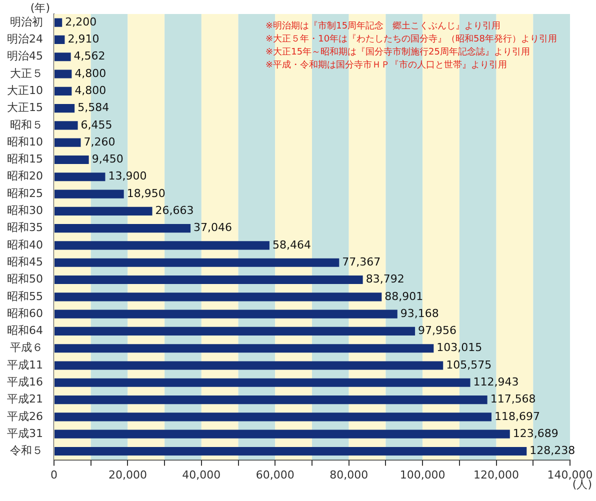  I want to click on y-tick-label: 明治初, so click(26, 21).